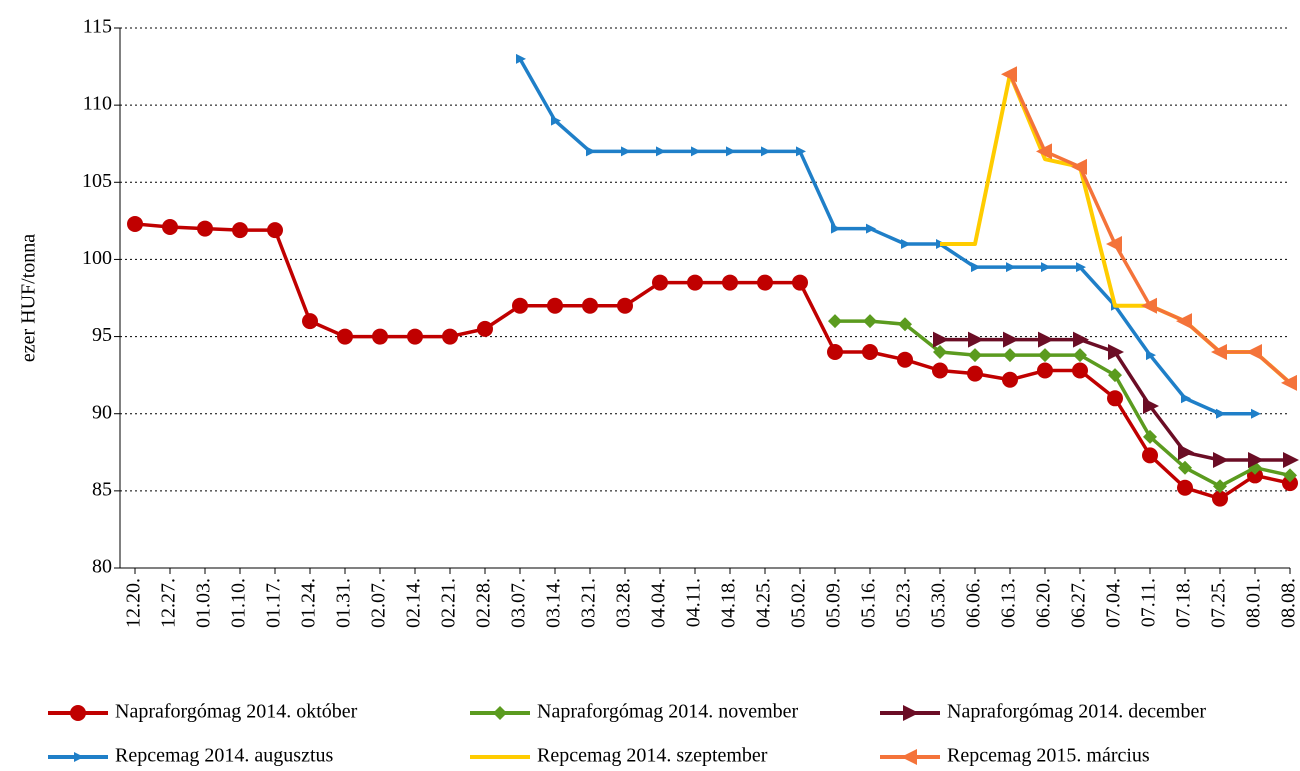 This screenshot has height=771, width=1300. What do you see at coordinates (134, 603) in the screenshot?
I see `x-tick-label: 12.20.` at bounding box center [134, 603].